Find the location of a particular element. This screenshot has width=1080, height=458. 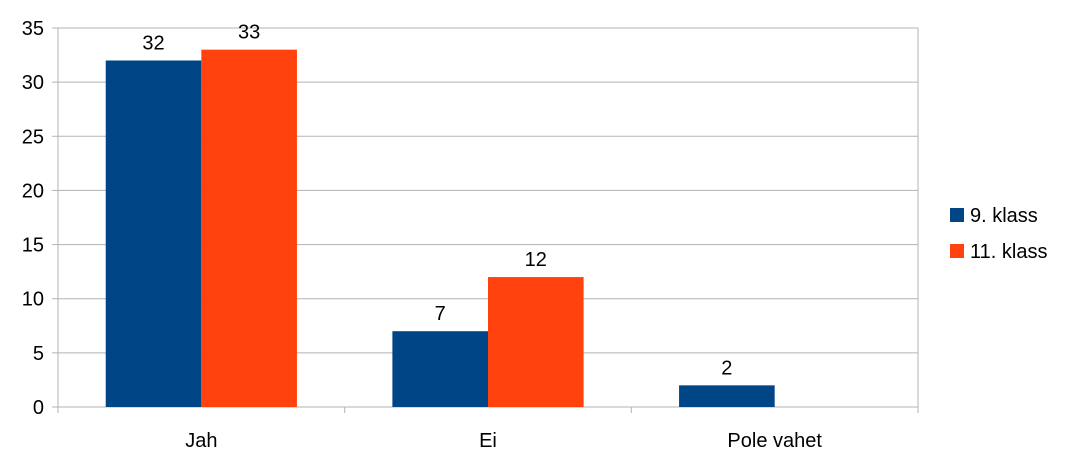

x-tick-label: Jah is located at coordinates (201, 441).